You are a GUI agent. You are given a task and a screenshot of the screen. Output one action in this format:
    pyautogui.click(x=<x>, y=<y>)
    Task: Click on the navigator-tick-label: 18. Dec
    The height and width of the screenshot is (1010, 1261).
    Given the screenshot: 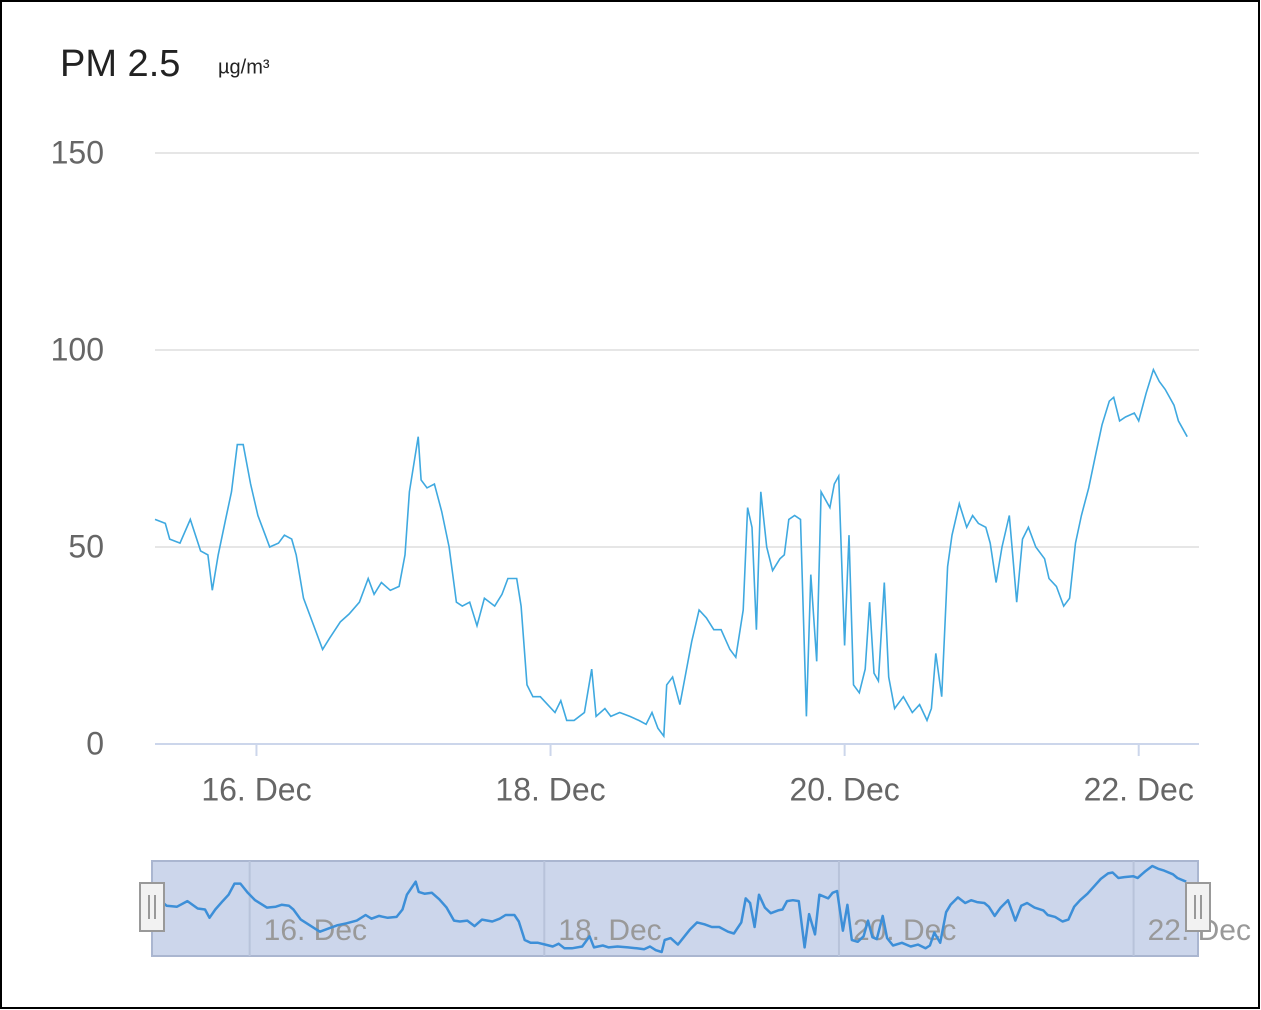 What is the action you would take?
    pyautogui.click(x=609, y=930)
    